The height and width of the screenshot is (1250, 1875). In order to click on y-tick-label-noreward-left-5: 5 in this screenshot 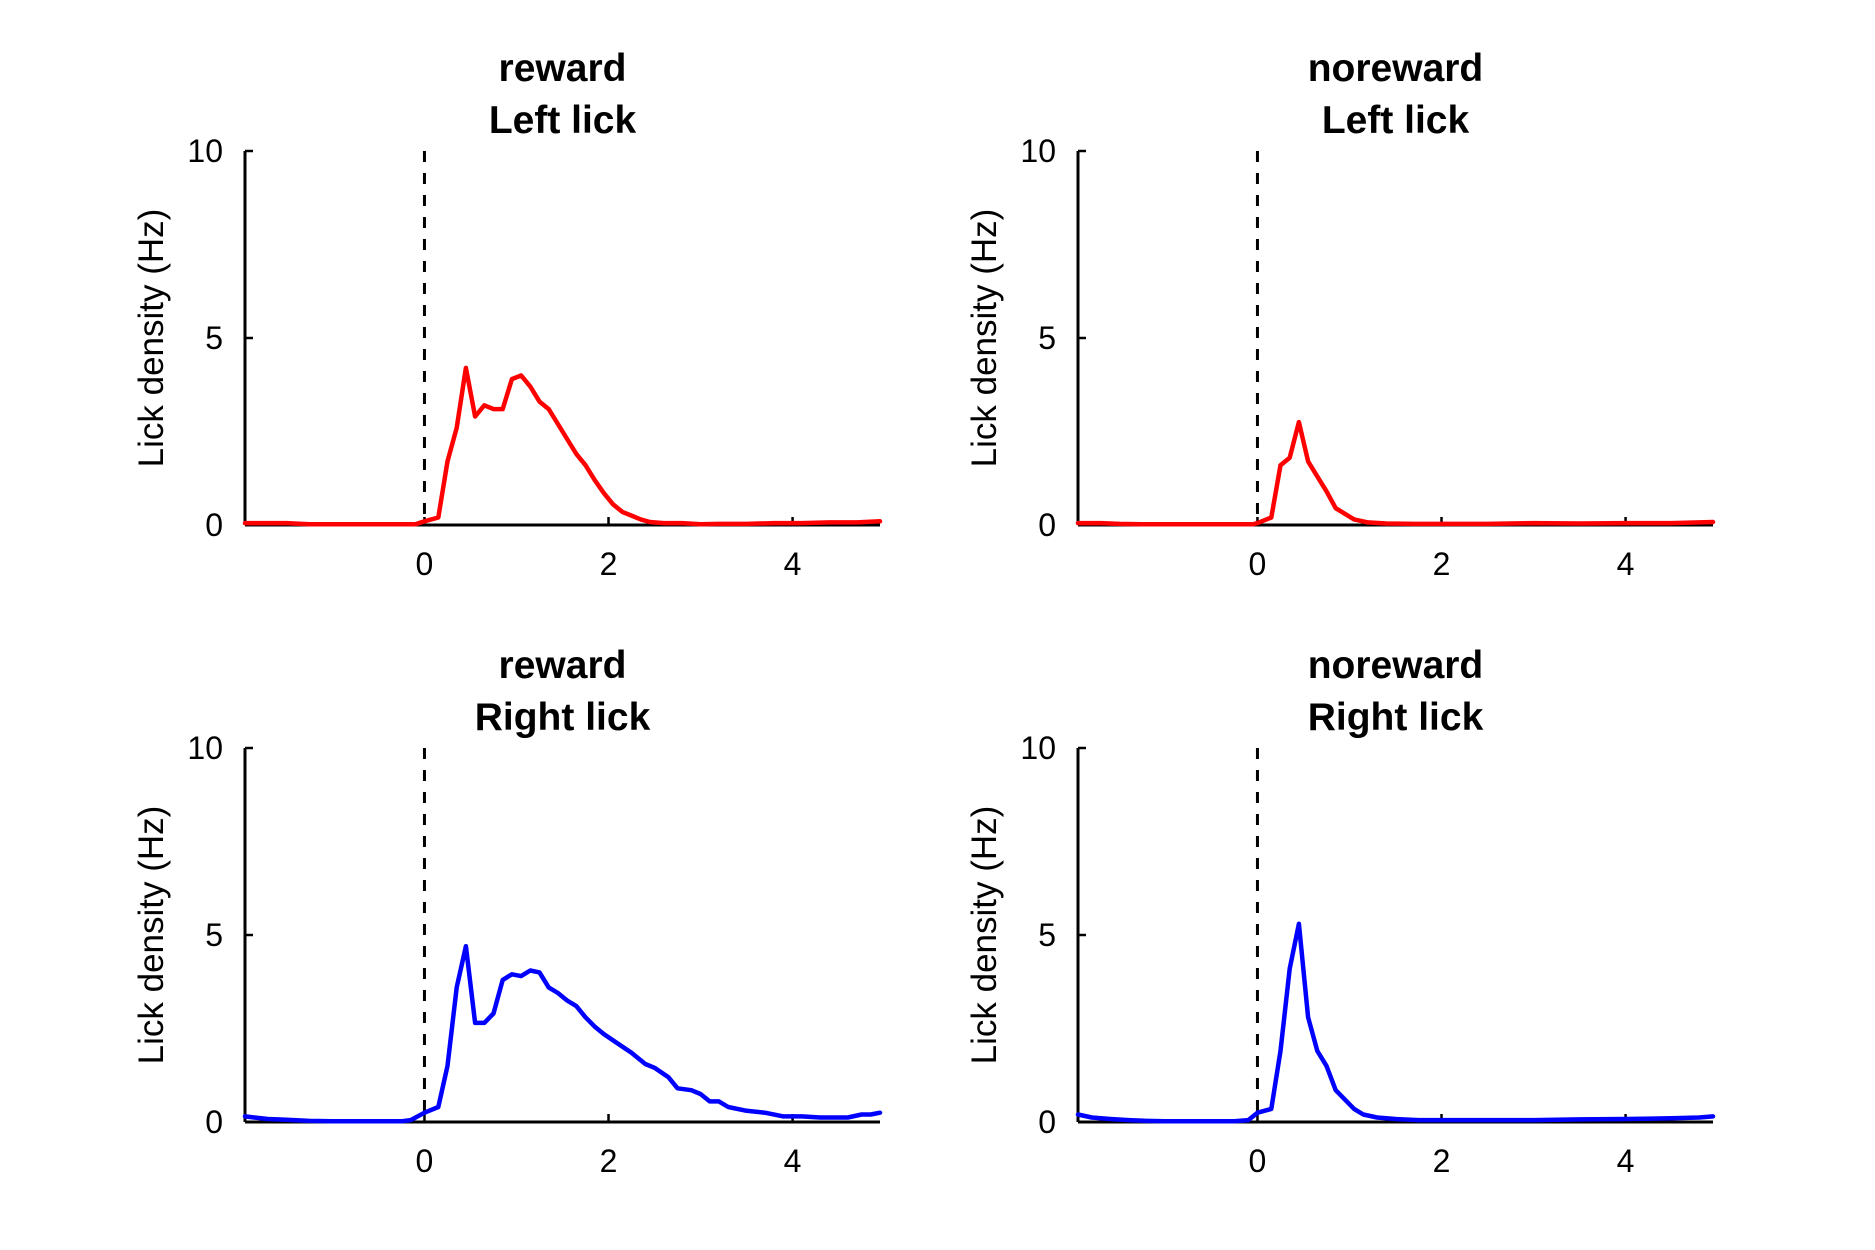, I will do `click(1047, 338)`.